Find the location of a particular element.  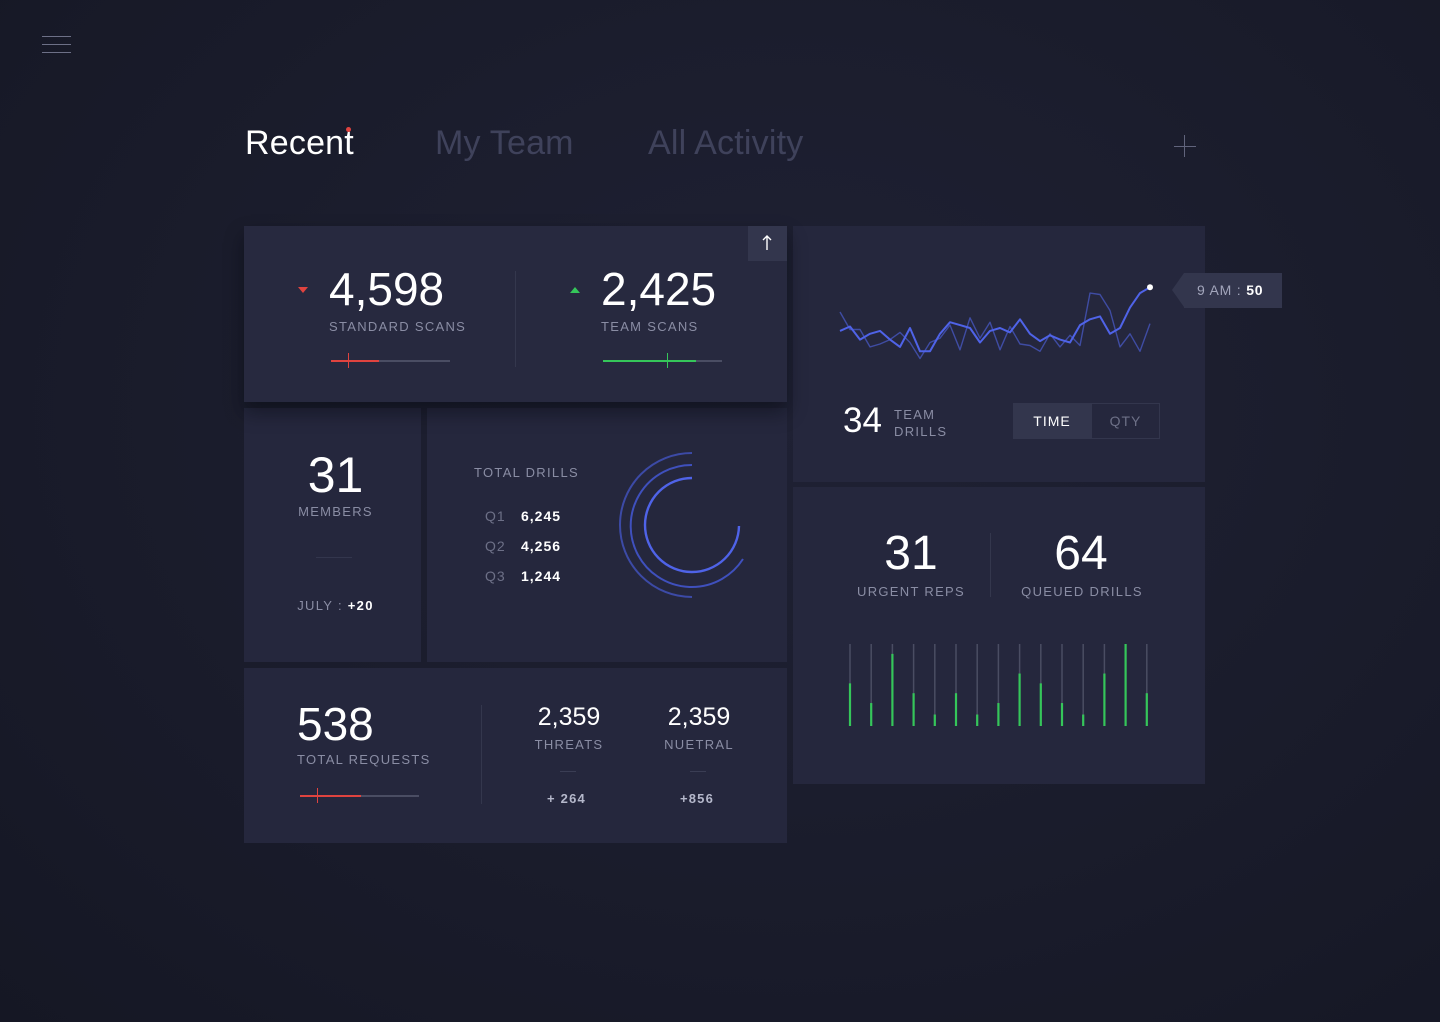

urgent-reps-value: 31 is located at coordinates (911, 553).